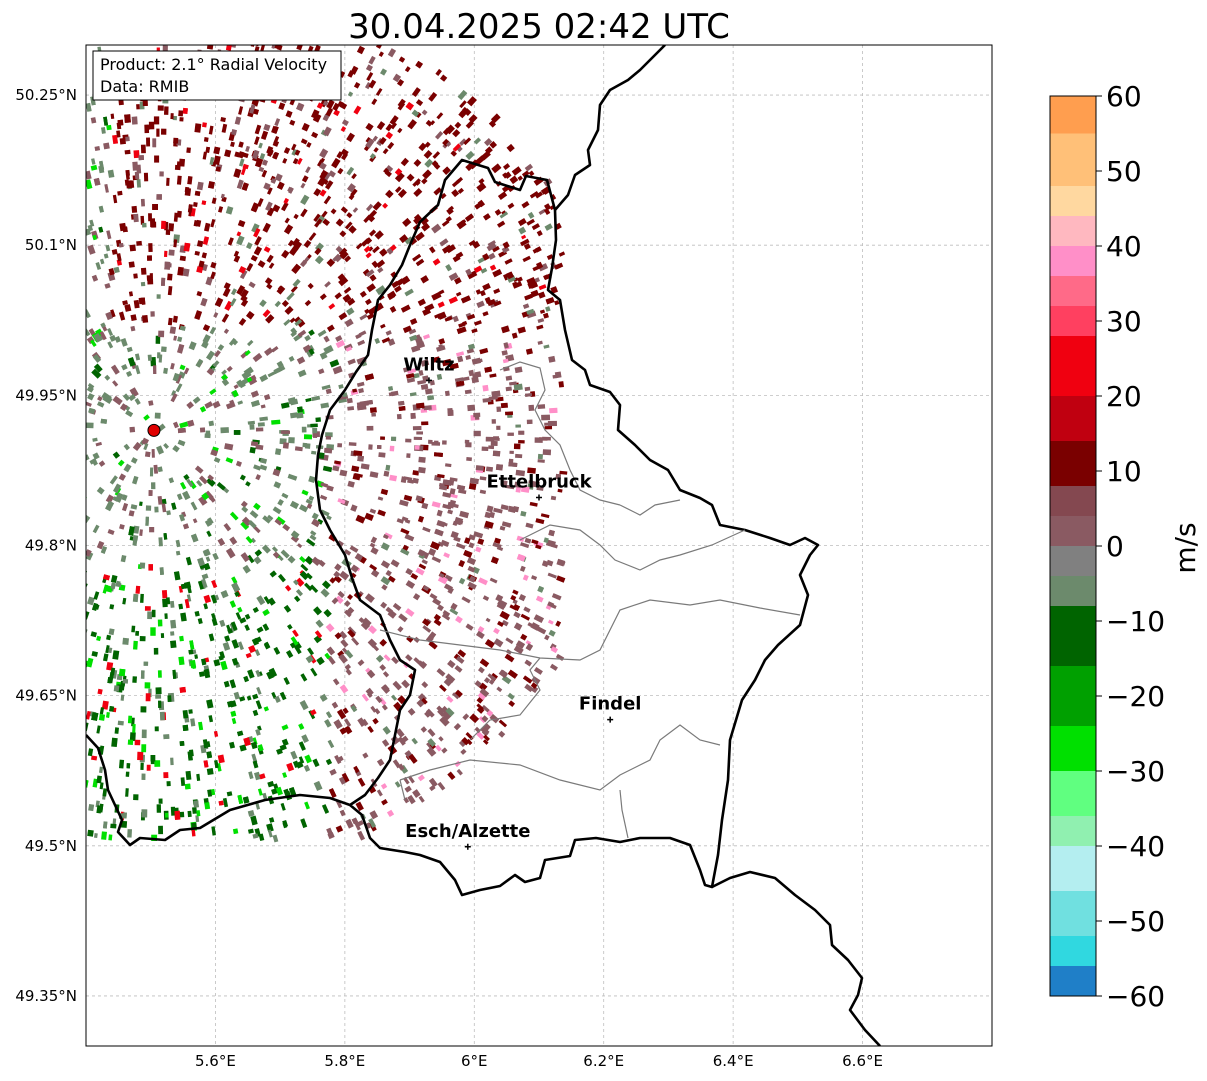 This screenshot has width=1207, height=1081. What do you see at coordinates (1124, 321) in the screenshot?
I see `colorbar-tick-label: 30` at bounding box center [1124, 321].